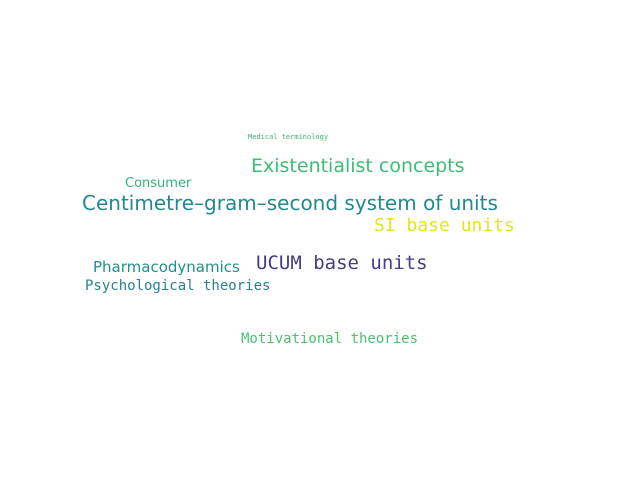 The width and height of the screenshot is (640, 480). What do you see at coordinates (288, 137) in the screenshot?
I see `word-medical-terminology: Medical terminology` at bounding box center [288, 137].